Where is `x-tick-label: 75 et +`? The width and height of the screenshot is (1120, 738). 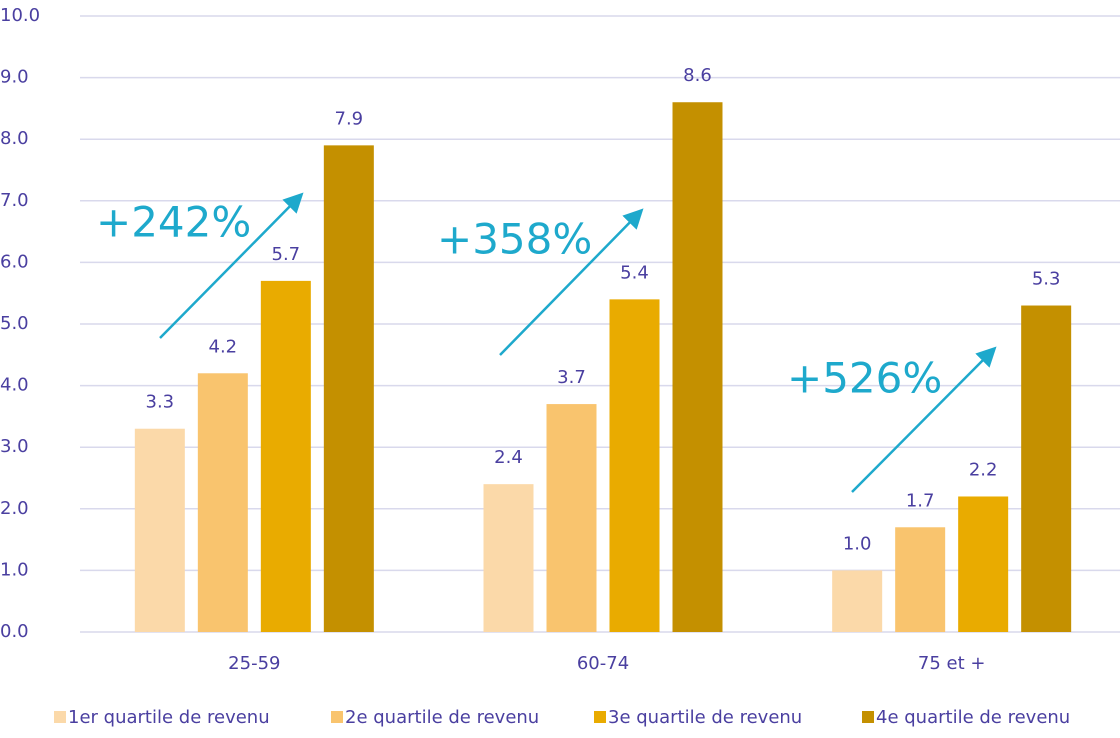
x-tick-label: 75 et + is located at coordinates (952, 663).